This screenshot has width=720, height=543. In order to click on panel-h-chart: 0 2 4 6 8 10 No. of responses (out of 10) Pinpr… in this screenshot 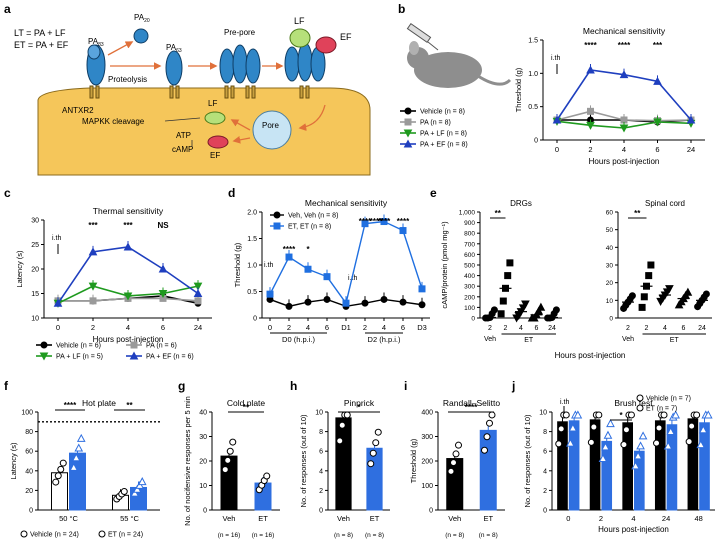, I will do `click(344, 468)`.